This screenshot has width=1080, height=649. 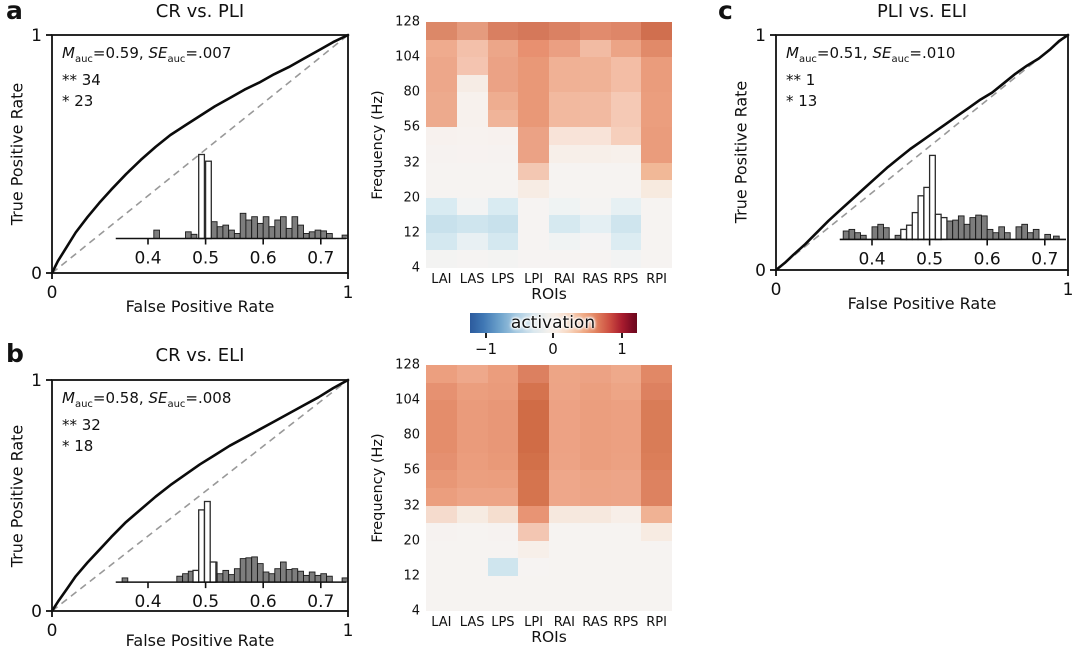 I want to click on roc-a-sig2: ** 34, so click(x=81, y=80).